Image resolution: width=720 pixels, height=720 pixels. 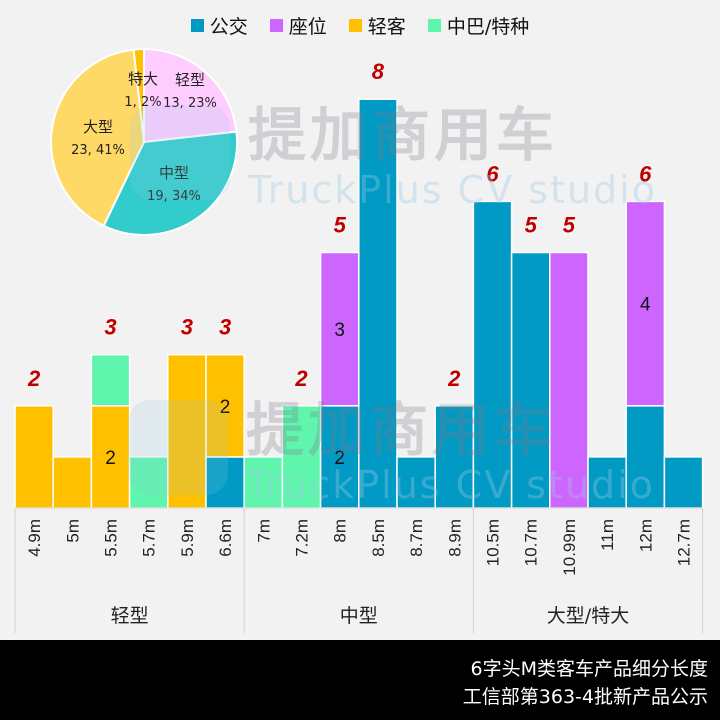 I want to click on segment-value-label: 3, so click(x=339, y=330).